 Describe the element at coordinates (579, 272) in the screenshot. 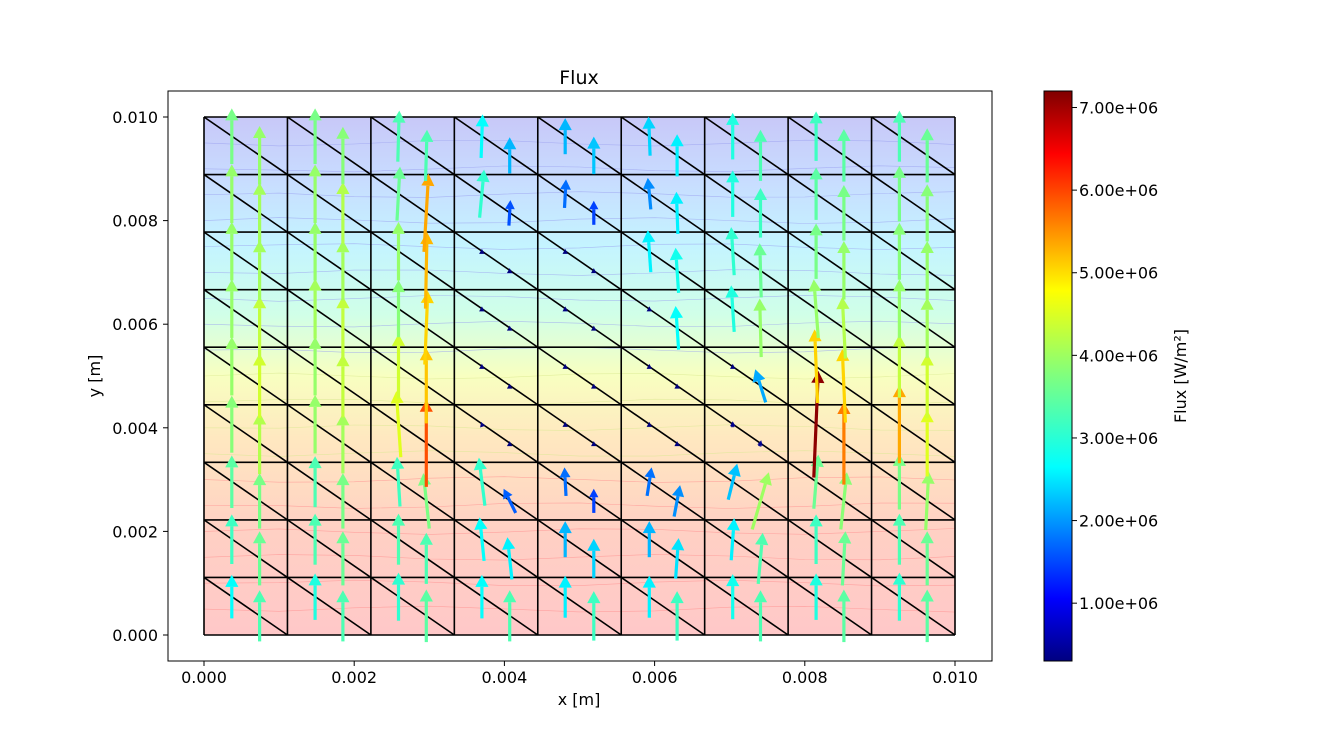

I see `contour-line` at that location.